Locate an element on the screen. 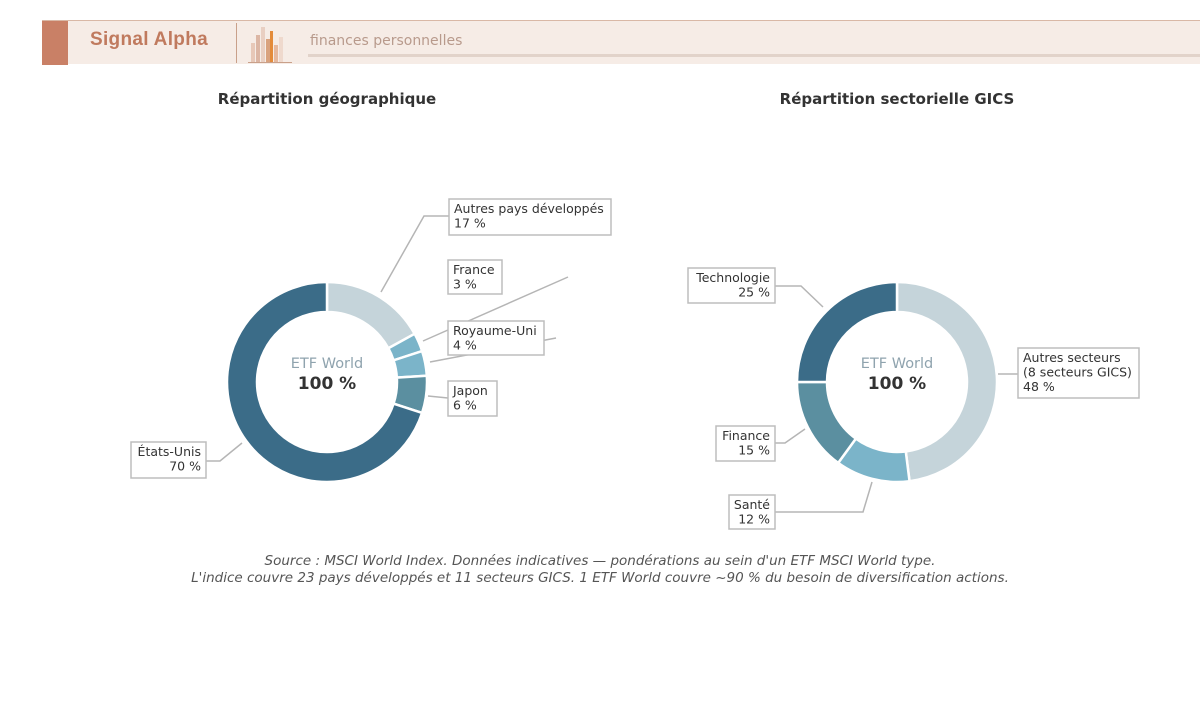  slice-value-label: 48 % is located at coordinates (1039, 386).